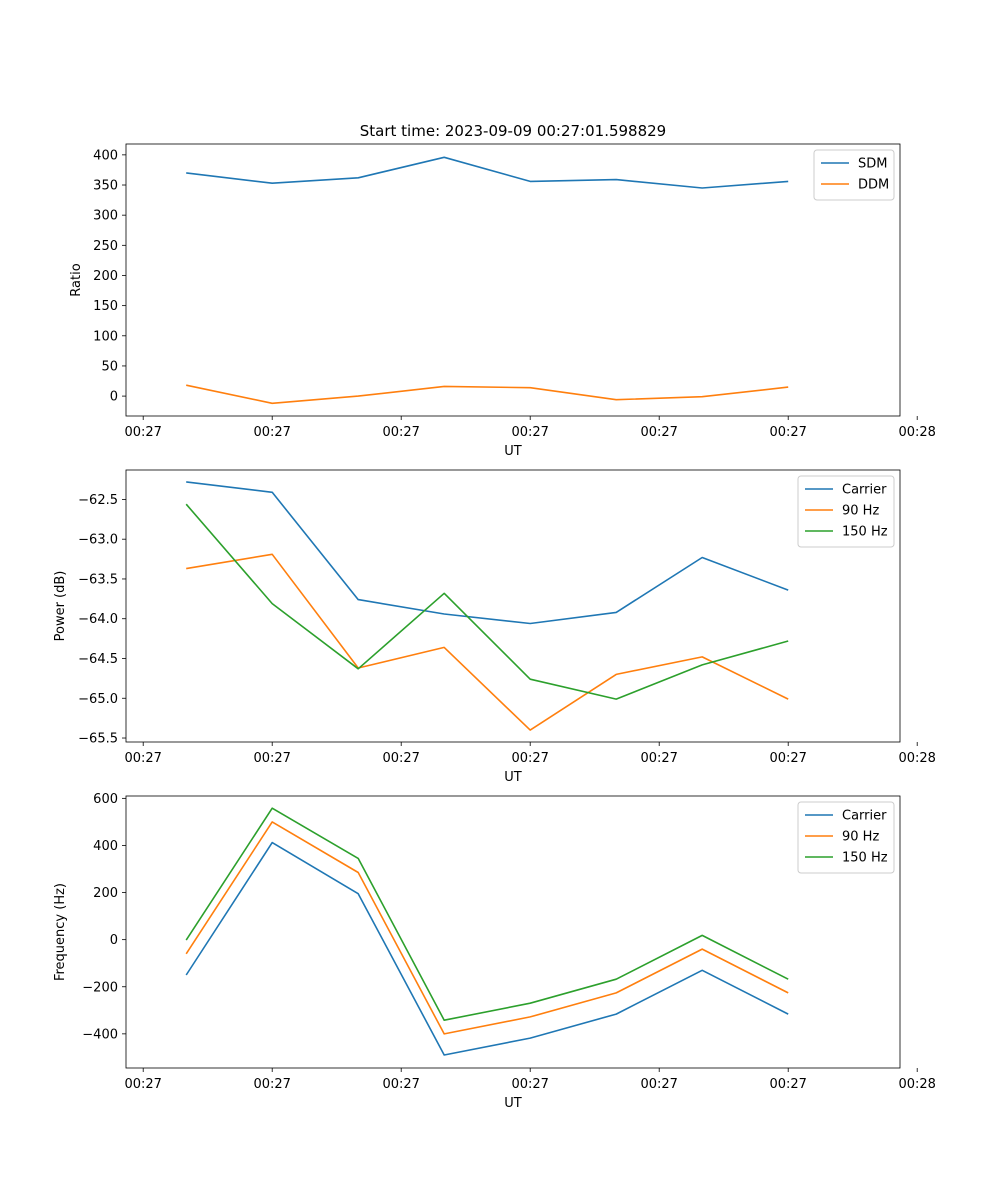 This screenshot has height=1200, width=1000. I want to click on legend: SDM DDM, so click(854, 175).